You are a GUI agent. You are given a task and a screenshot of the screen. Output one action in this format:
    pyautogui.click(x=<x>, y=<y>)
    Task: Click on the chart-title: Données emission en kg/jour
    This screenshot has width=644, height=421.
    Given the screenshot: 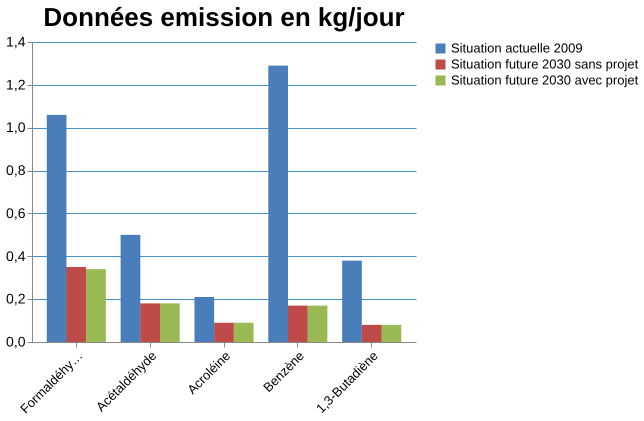 What is the action you would take?
    pyautogui.click(x=224, y=17)
    